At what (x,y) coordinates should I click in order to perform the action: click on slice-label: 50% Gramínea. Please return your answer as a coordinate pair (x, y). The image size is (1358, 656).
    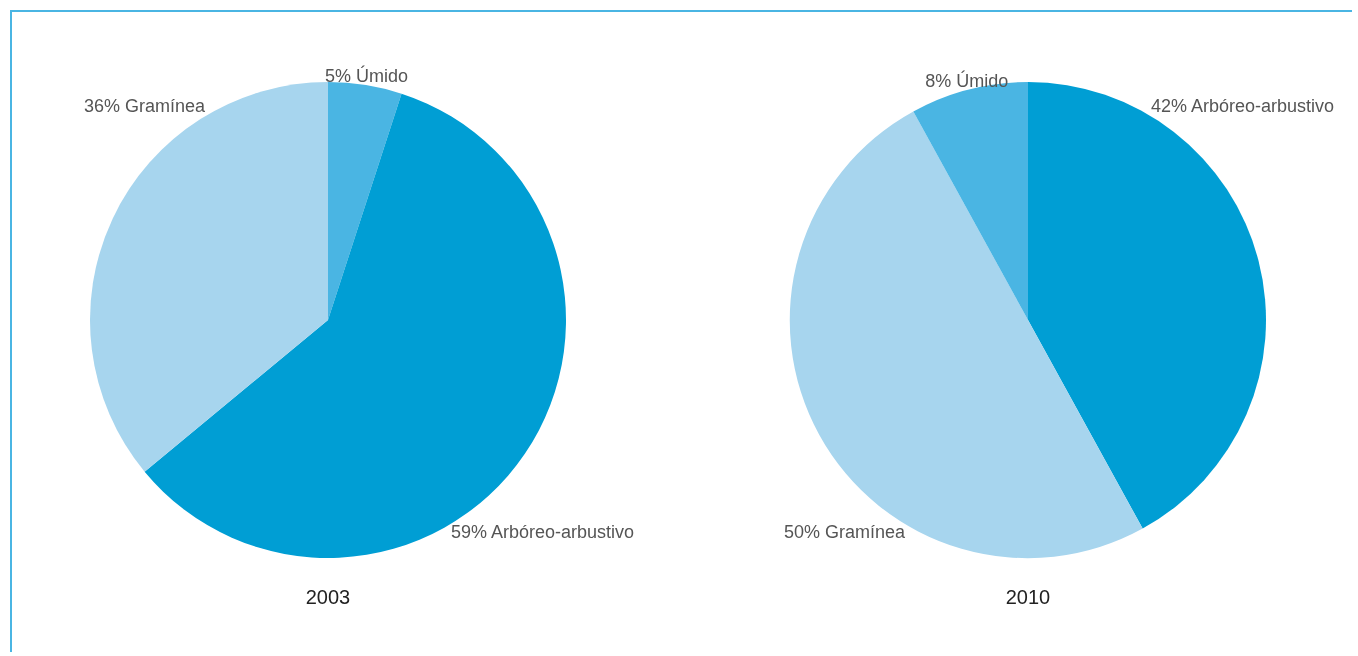
    Looking at the image, I should click on (844, 532).